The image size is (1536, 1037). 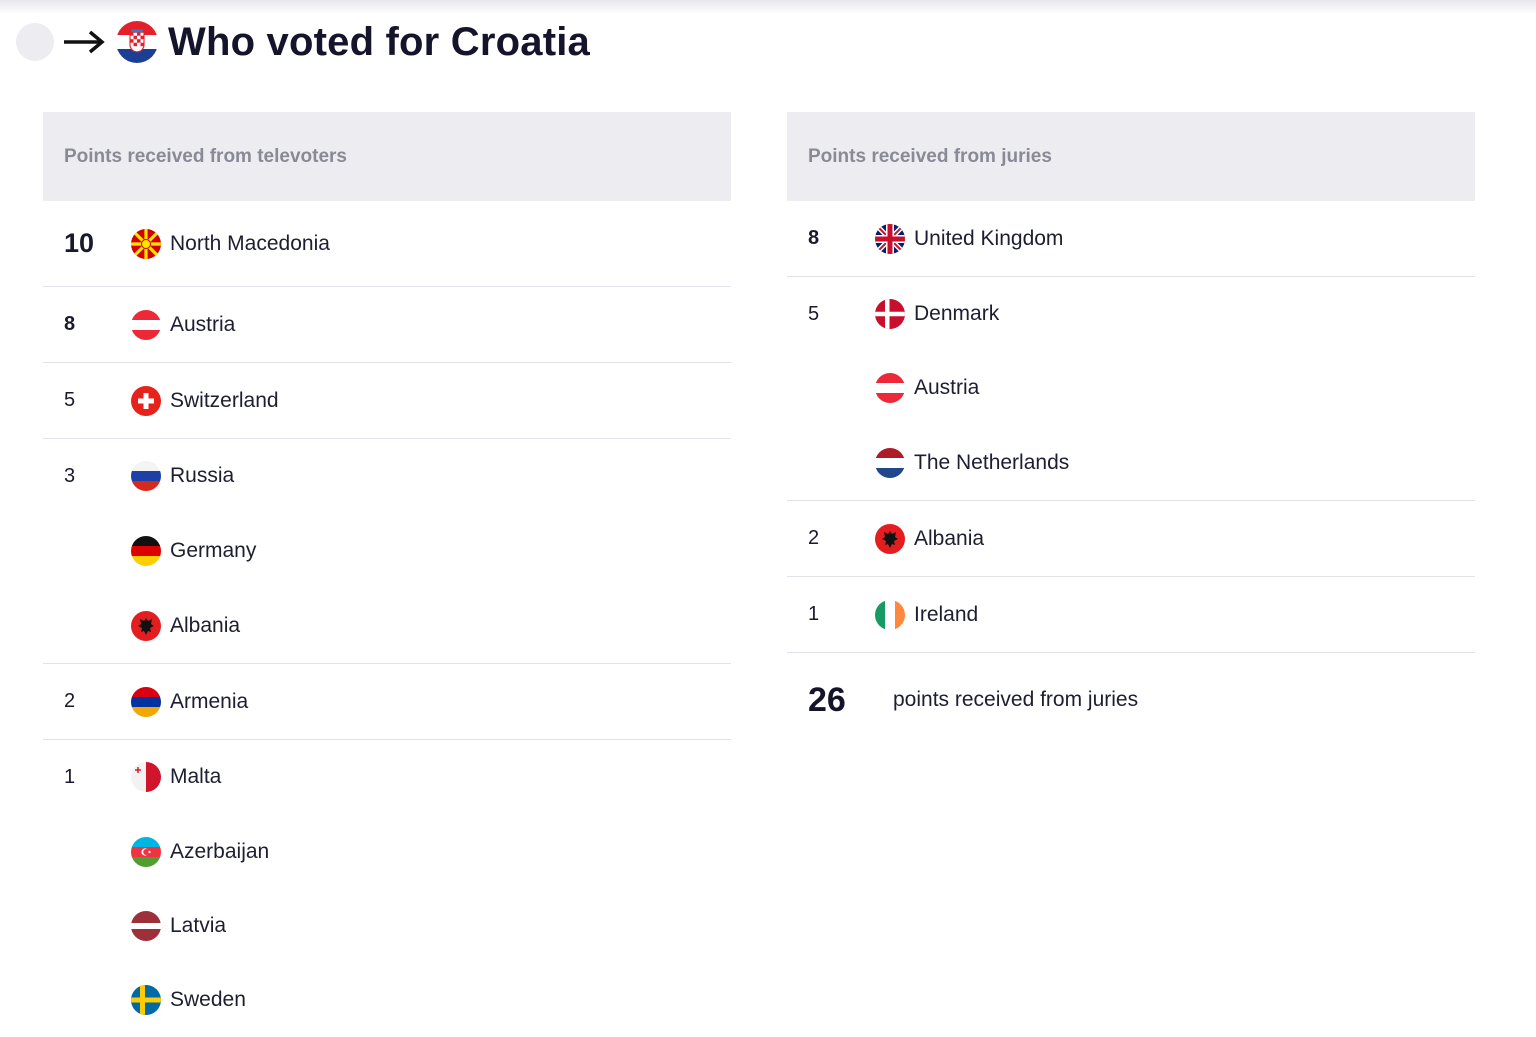 I want to click on armenia-flag-icon, so click(x=146, y=701).